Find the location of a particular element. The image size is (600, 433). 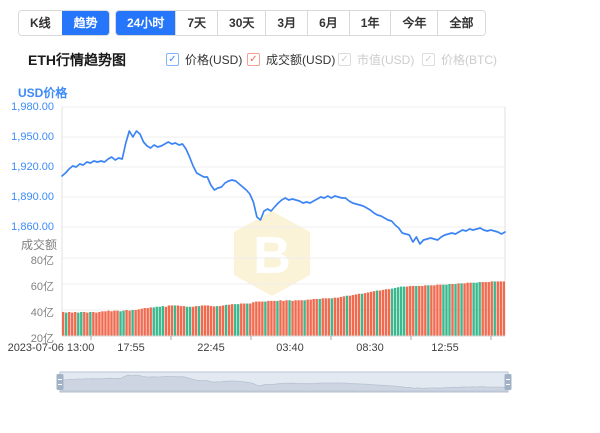

price-tick-label: 1,950.00 is located at coordinates (32, 137).